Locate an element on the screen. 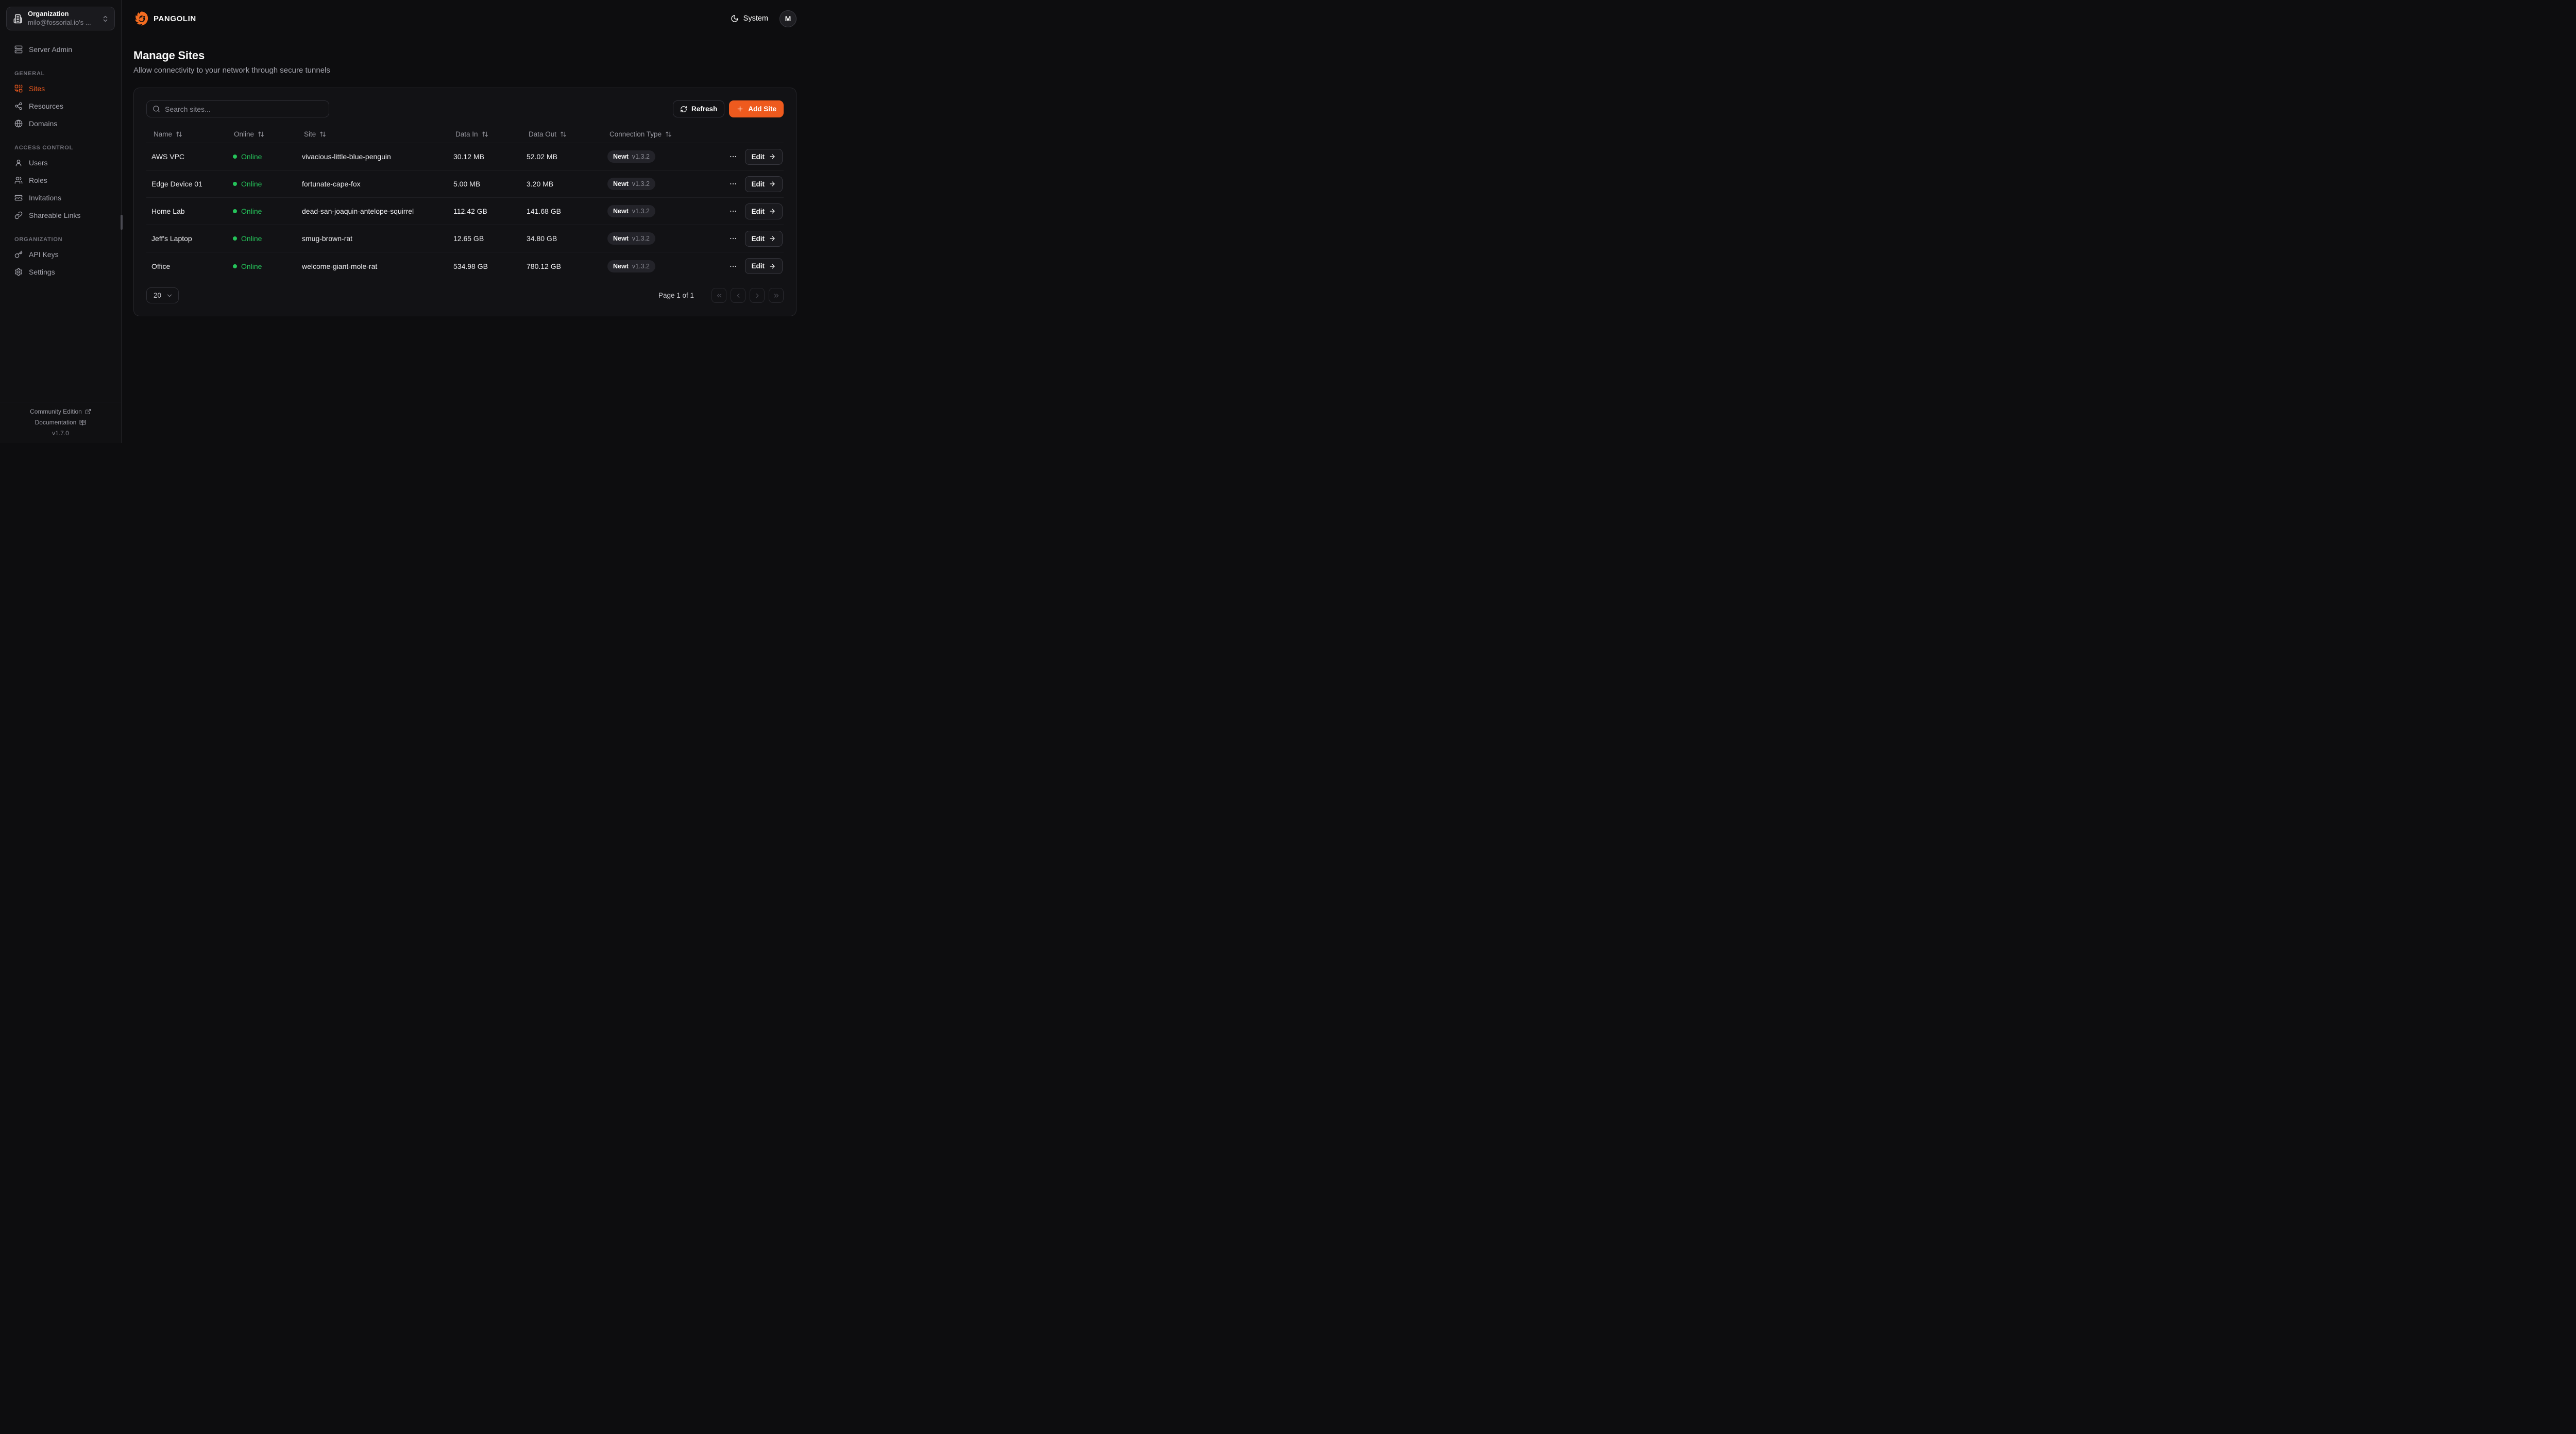 This screenshot has width=2576, height=1434. next-page-button is located at coordinates (757, 295).